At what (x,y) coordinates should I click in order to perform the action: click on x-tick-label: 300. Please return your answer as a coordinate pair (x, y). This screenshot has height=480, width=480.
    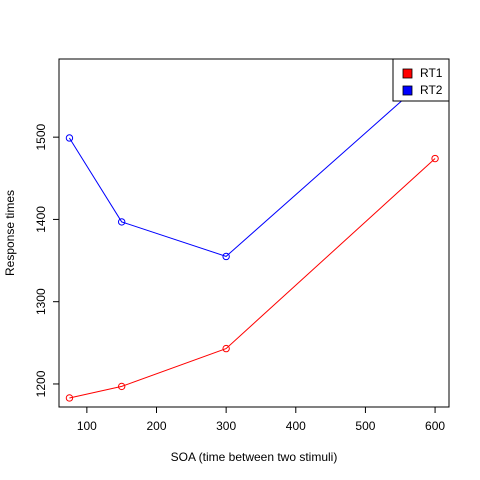
    Looking at the image, I should click on (226, 426).